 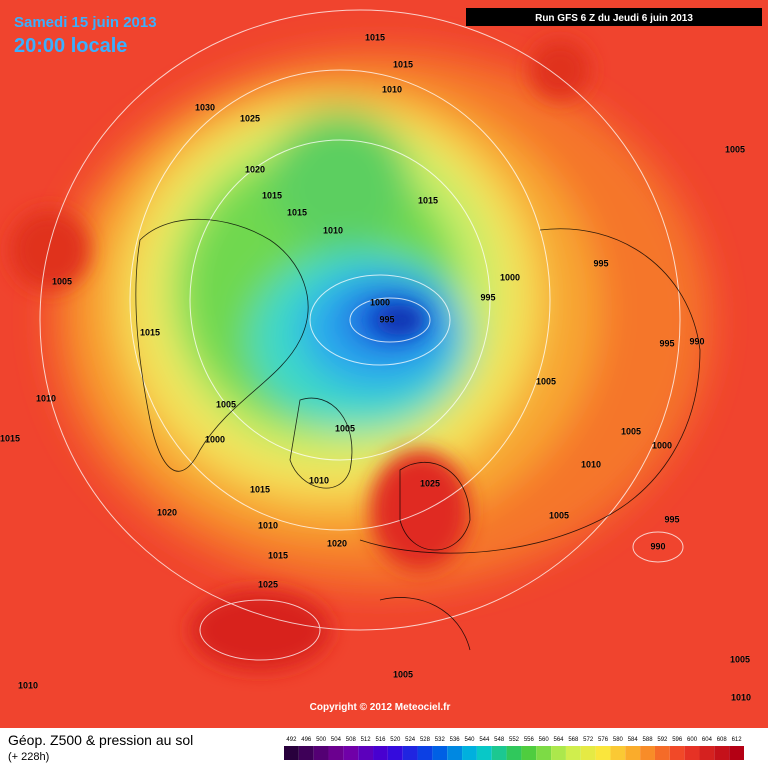 What do you see at coordinates (380, 740) in the screenshot?
I see `colorbar-label: 516` at bounding box center [380, 740].